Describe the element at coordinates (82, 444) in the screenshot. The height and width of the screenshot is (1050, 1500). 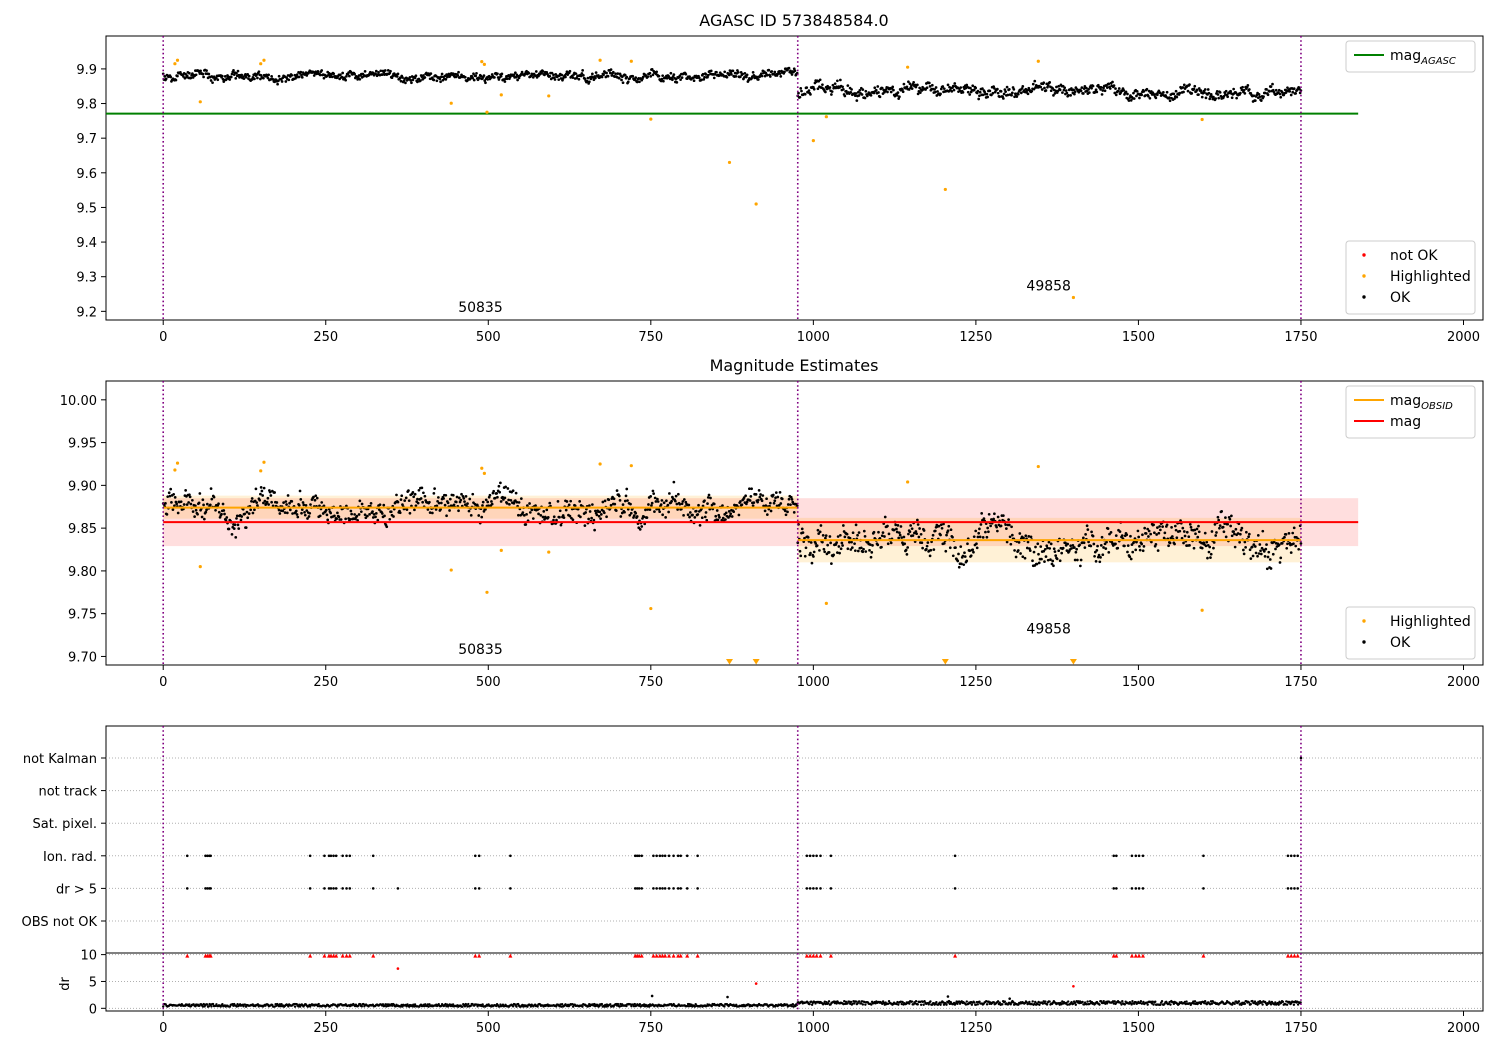
I see `y-tick-label: 9.95` at that location.